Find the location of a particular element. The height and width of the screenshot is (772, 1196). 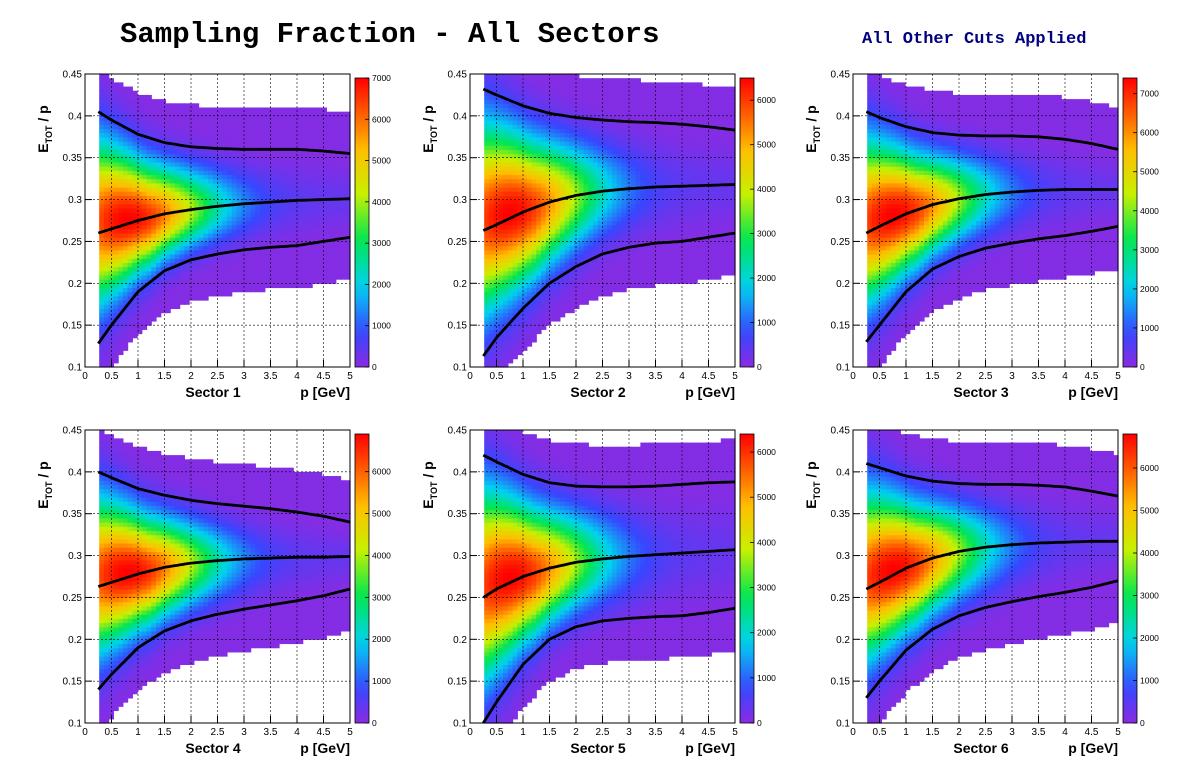

y-tick-label: 0.2 is located at coordinates (843, 284).